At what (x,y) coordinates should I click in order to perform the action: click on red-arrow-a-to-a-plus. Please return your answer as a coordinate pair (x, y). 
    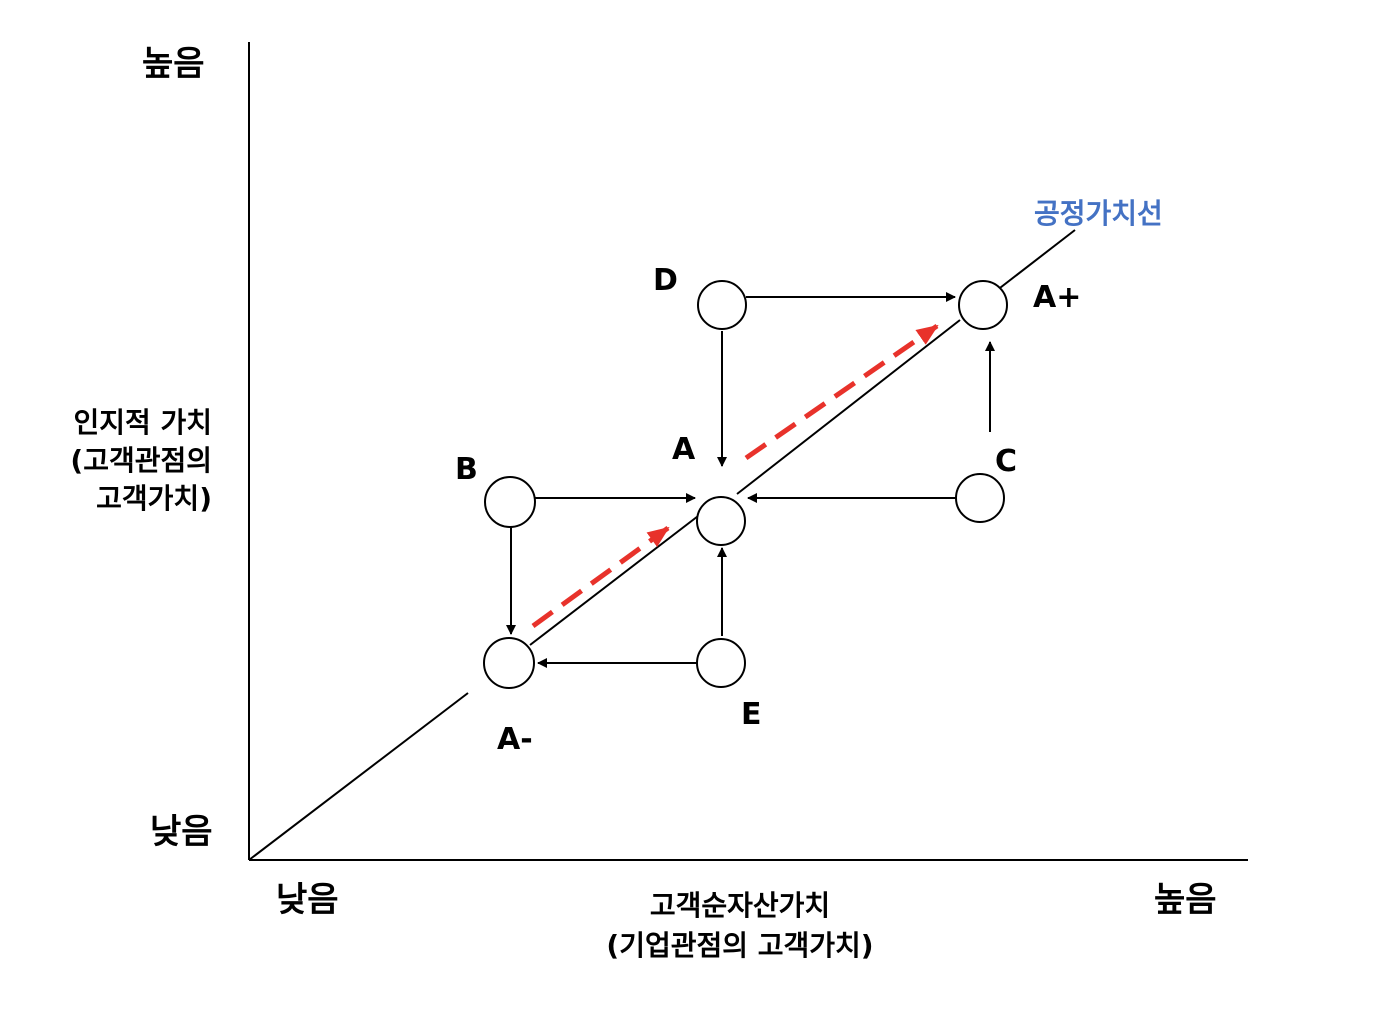
    Looking at the image, I should click on (841, 392).